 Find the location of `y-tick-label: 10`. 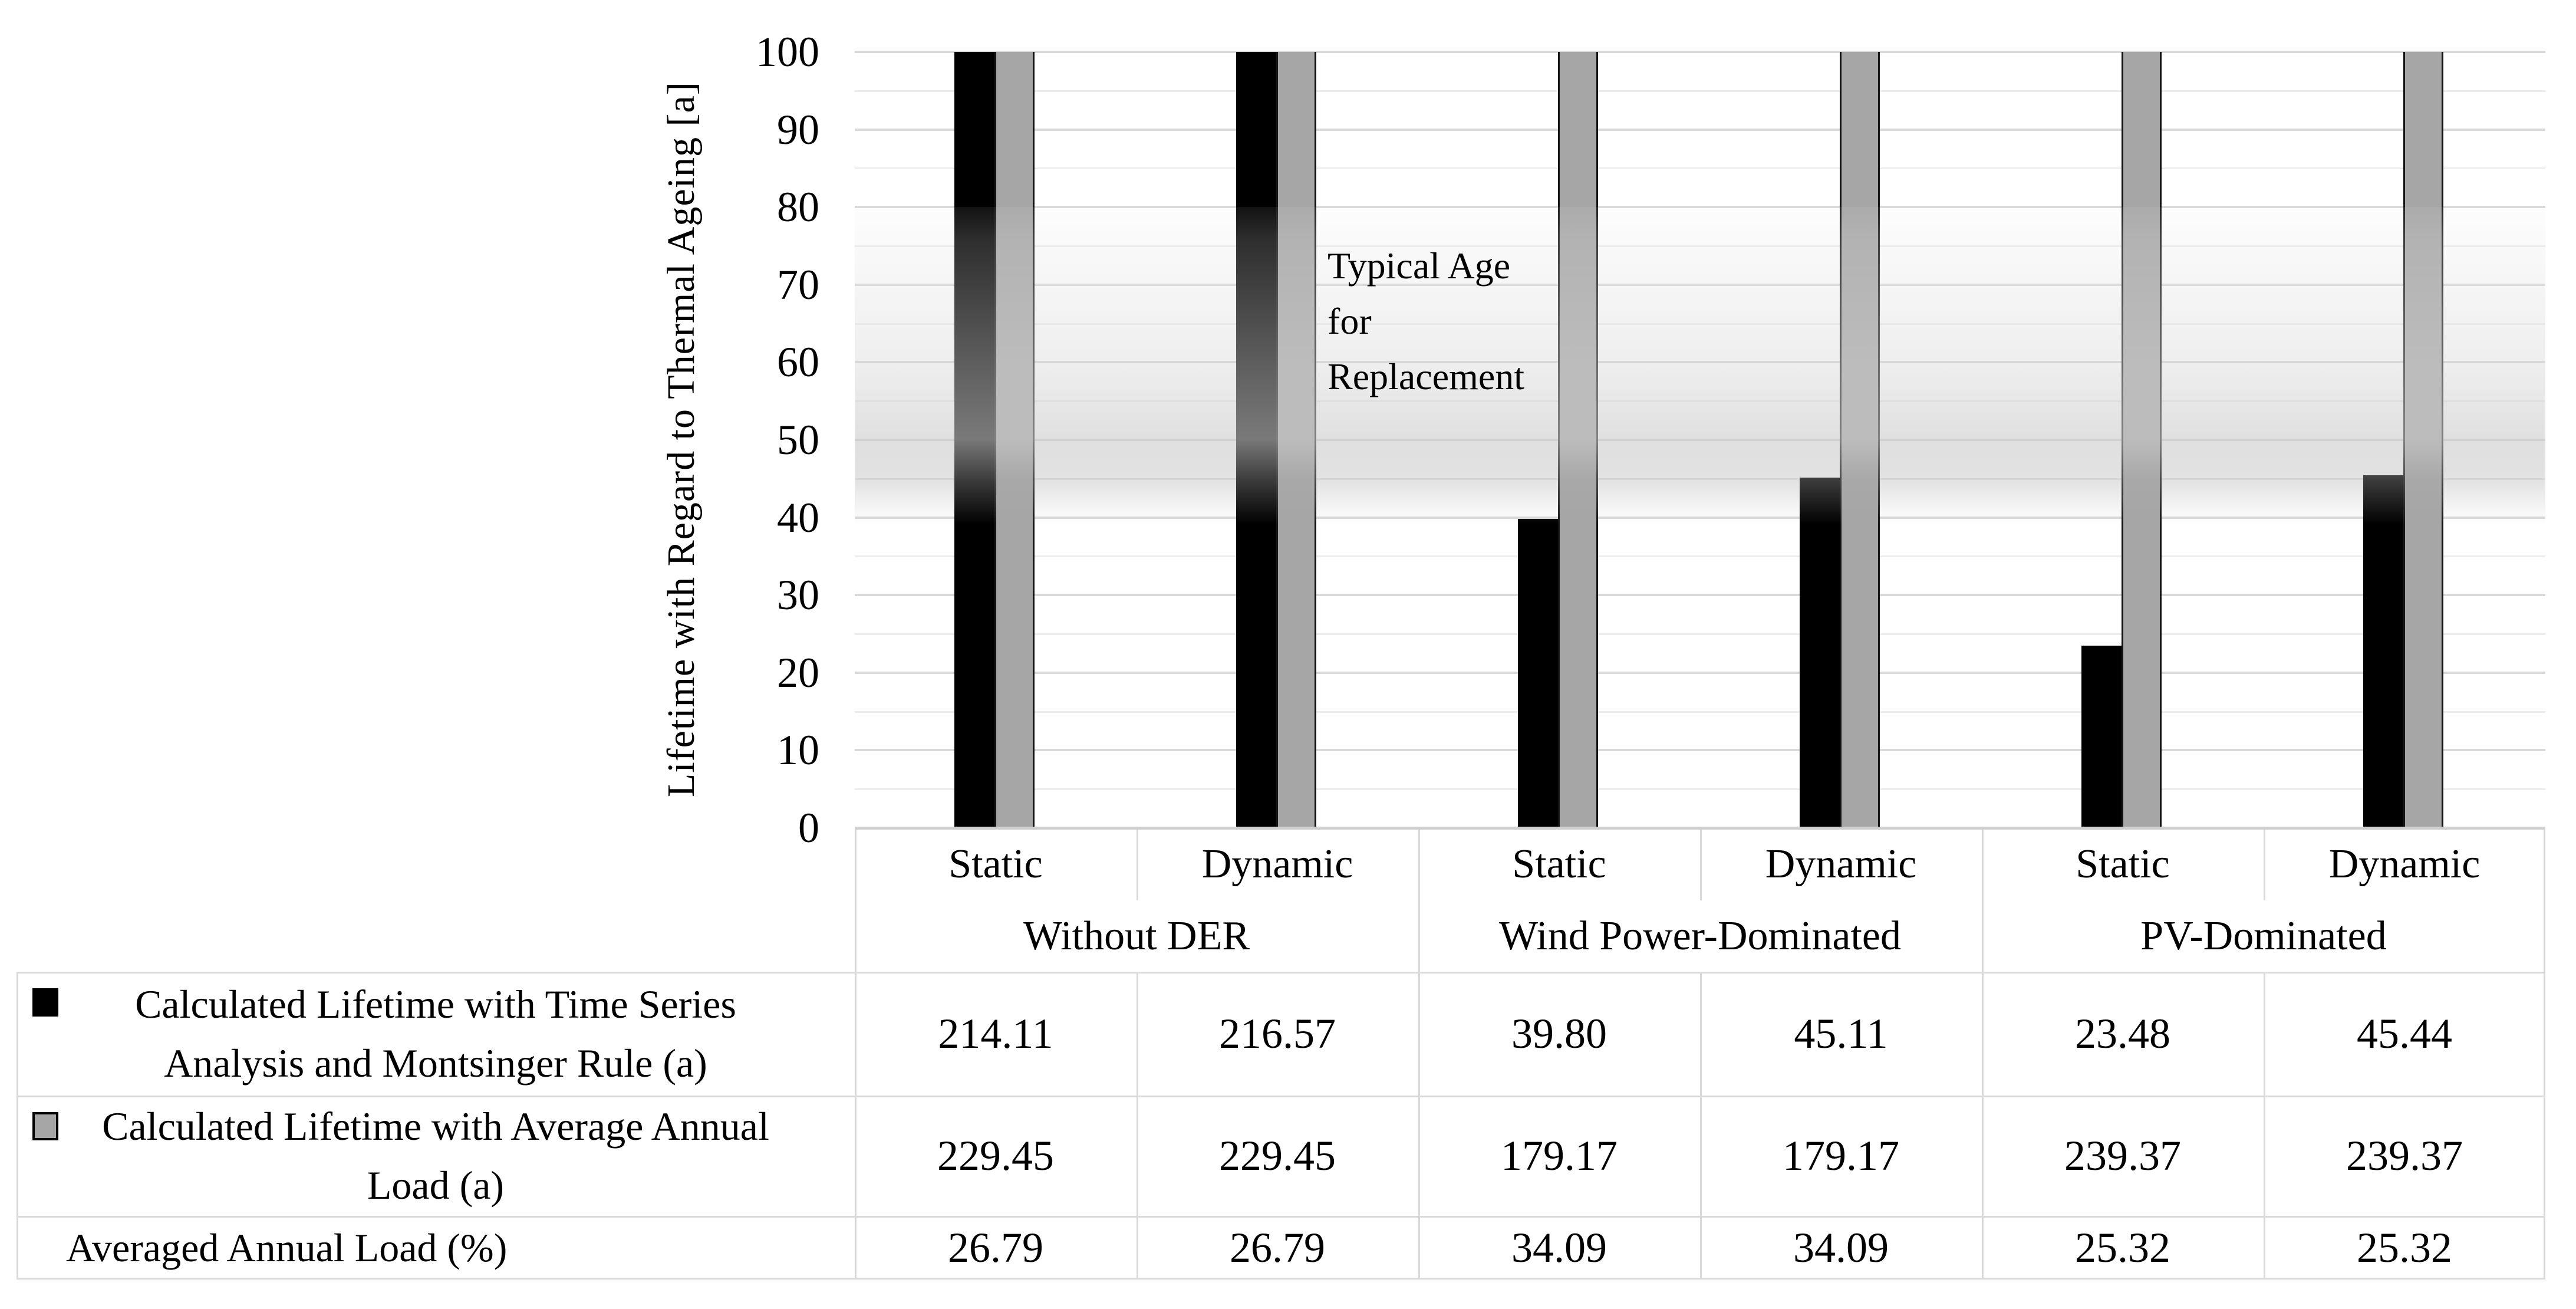

y-tick-label: 10 is located at coordinates (798, 750).